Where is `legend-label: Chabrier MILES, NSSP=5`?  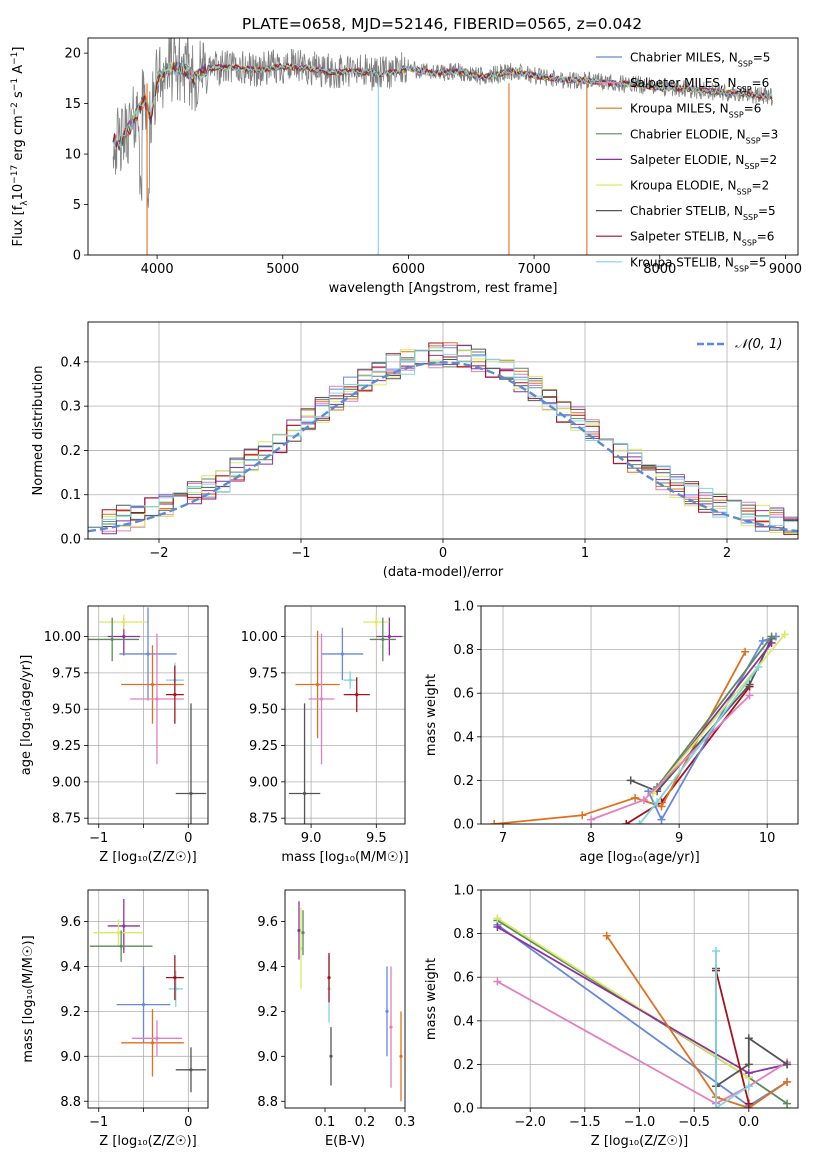 legend-label: Chabrier MILES, NSSP=5 is located at coordinates (700, 60).